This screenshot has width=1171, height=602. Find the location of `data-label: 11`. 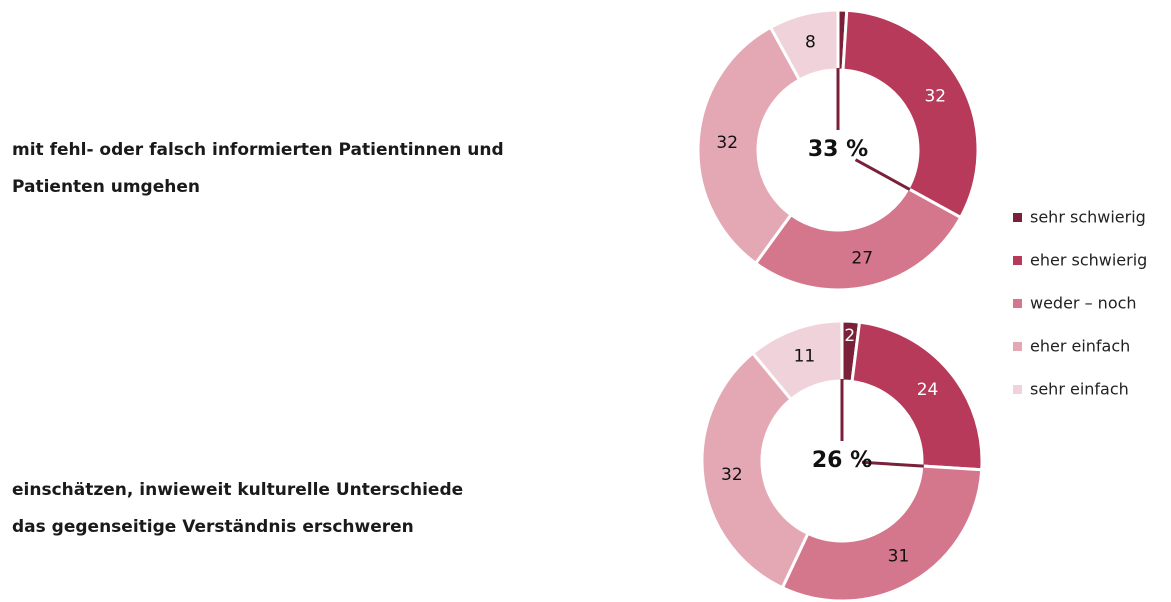

data-label: 11 is located at coordinates (805, 357).